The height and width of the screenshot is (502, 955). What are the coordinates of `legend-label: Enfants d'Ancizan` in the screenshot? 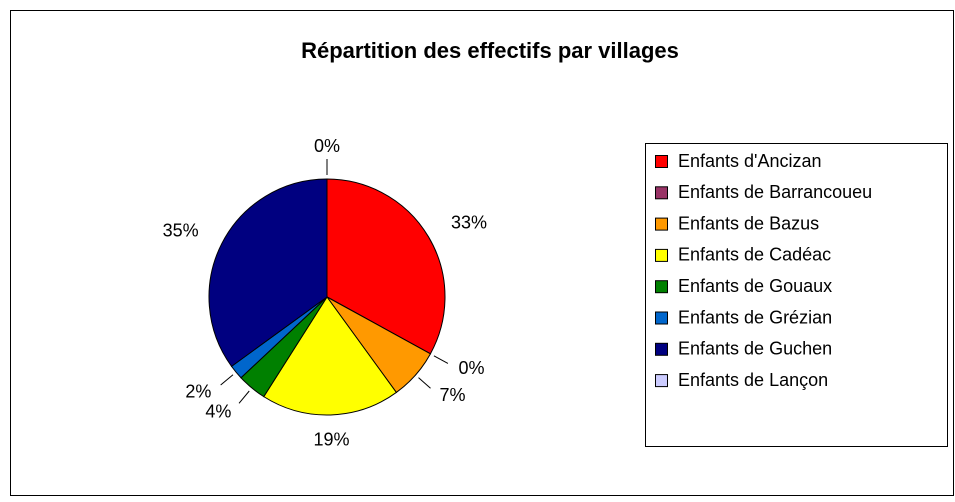 It's located at (750, 161).